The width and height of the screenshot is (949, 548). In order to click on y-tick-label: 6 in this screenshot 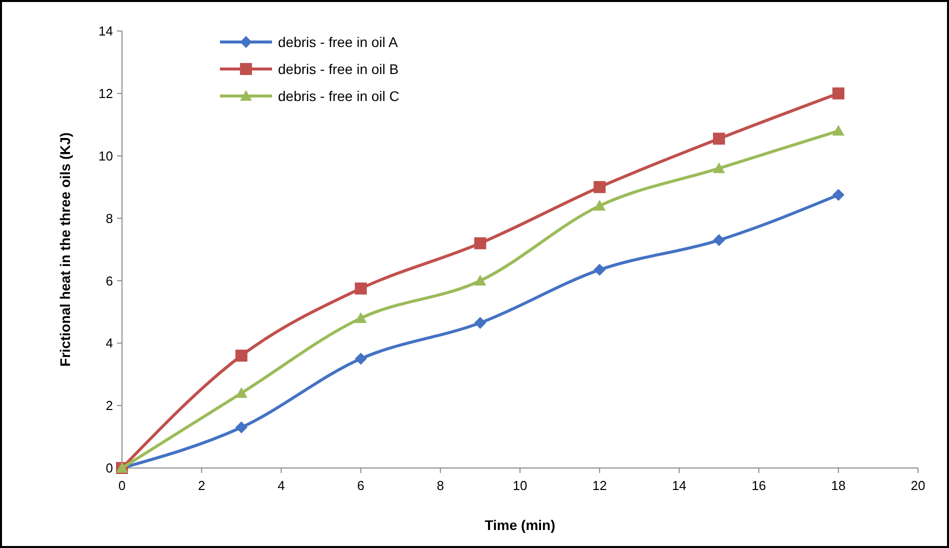, I will do `click(109, 280)`.